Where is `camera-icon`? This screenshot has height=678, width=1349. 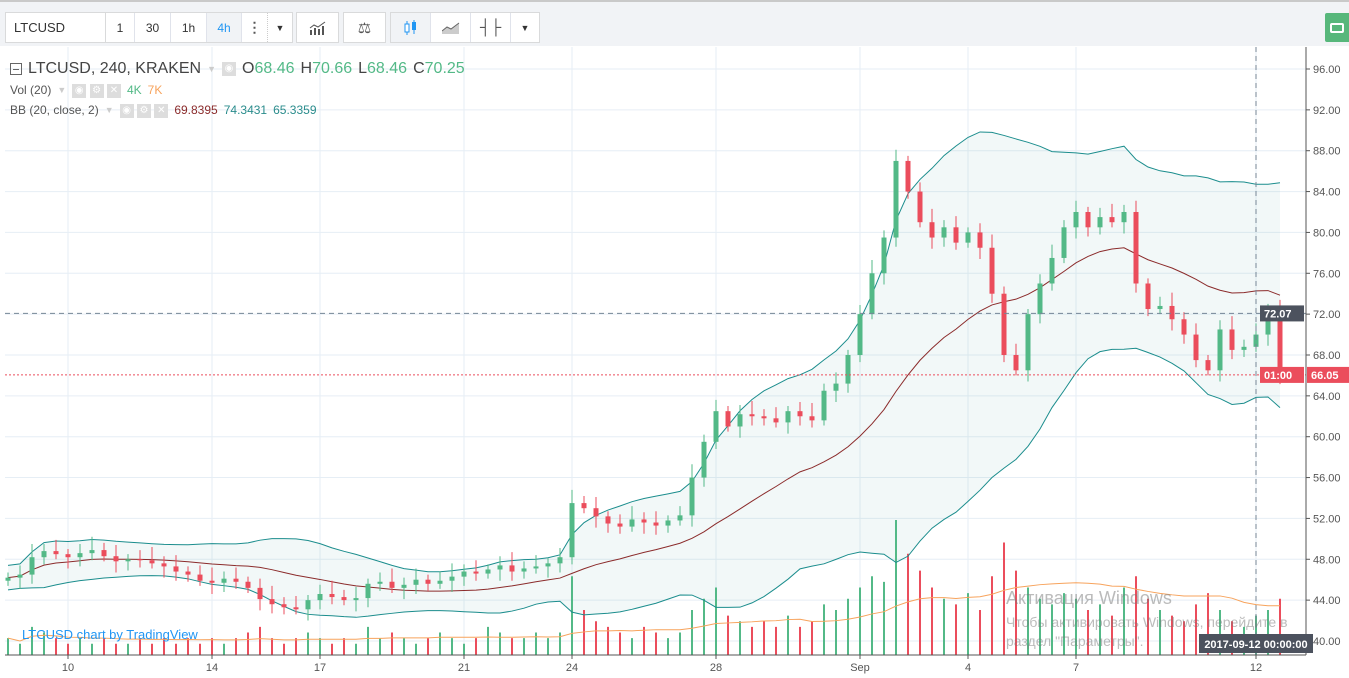
camera-icon is located at coordinates (1337, 27).